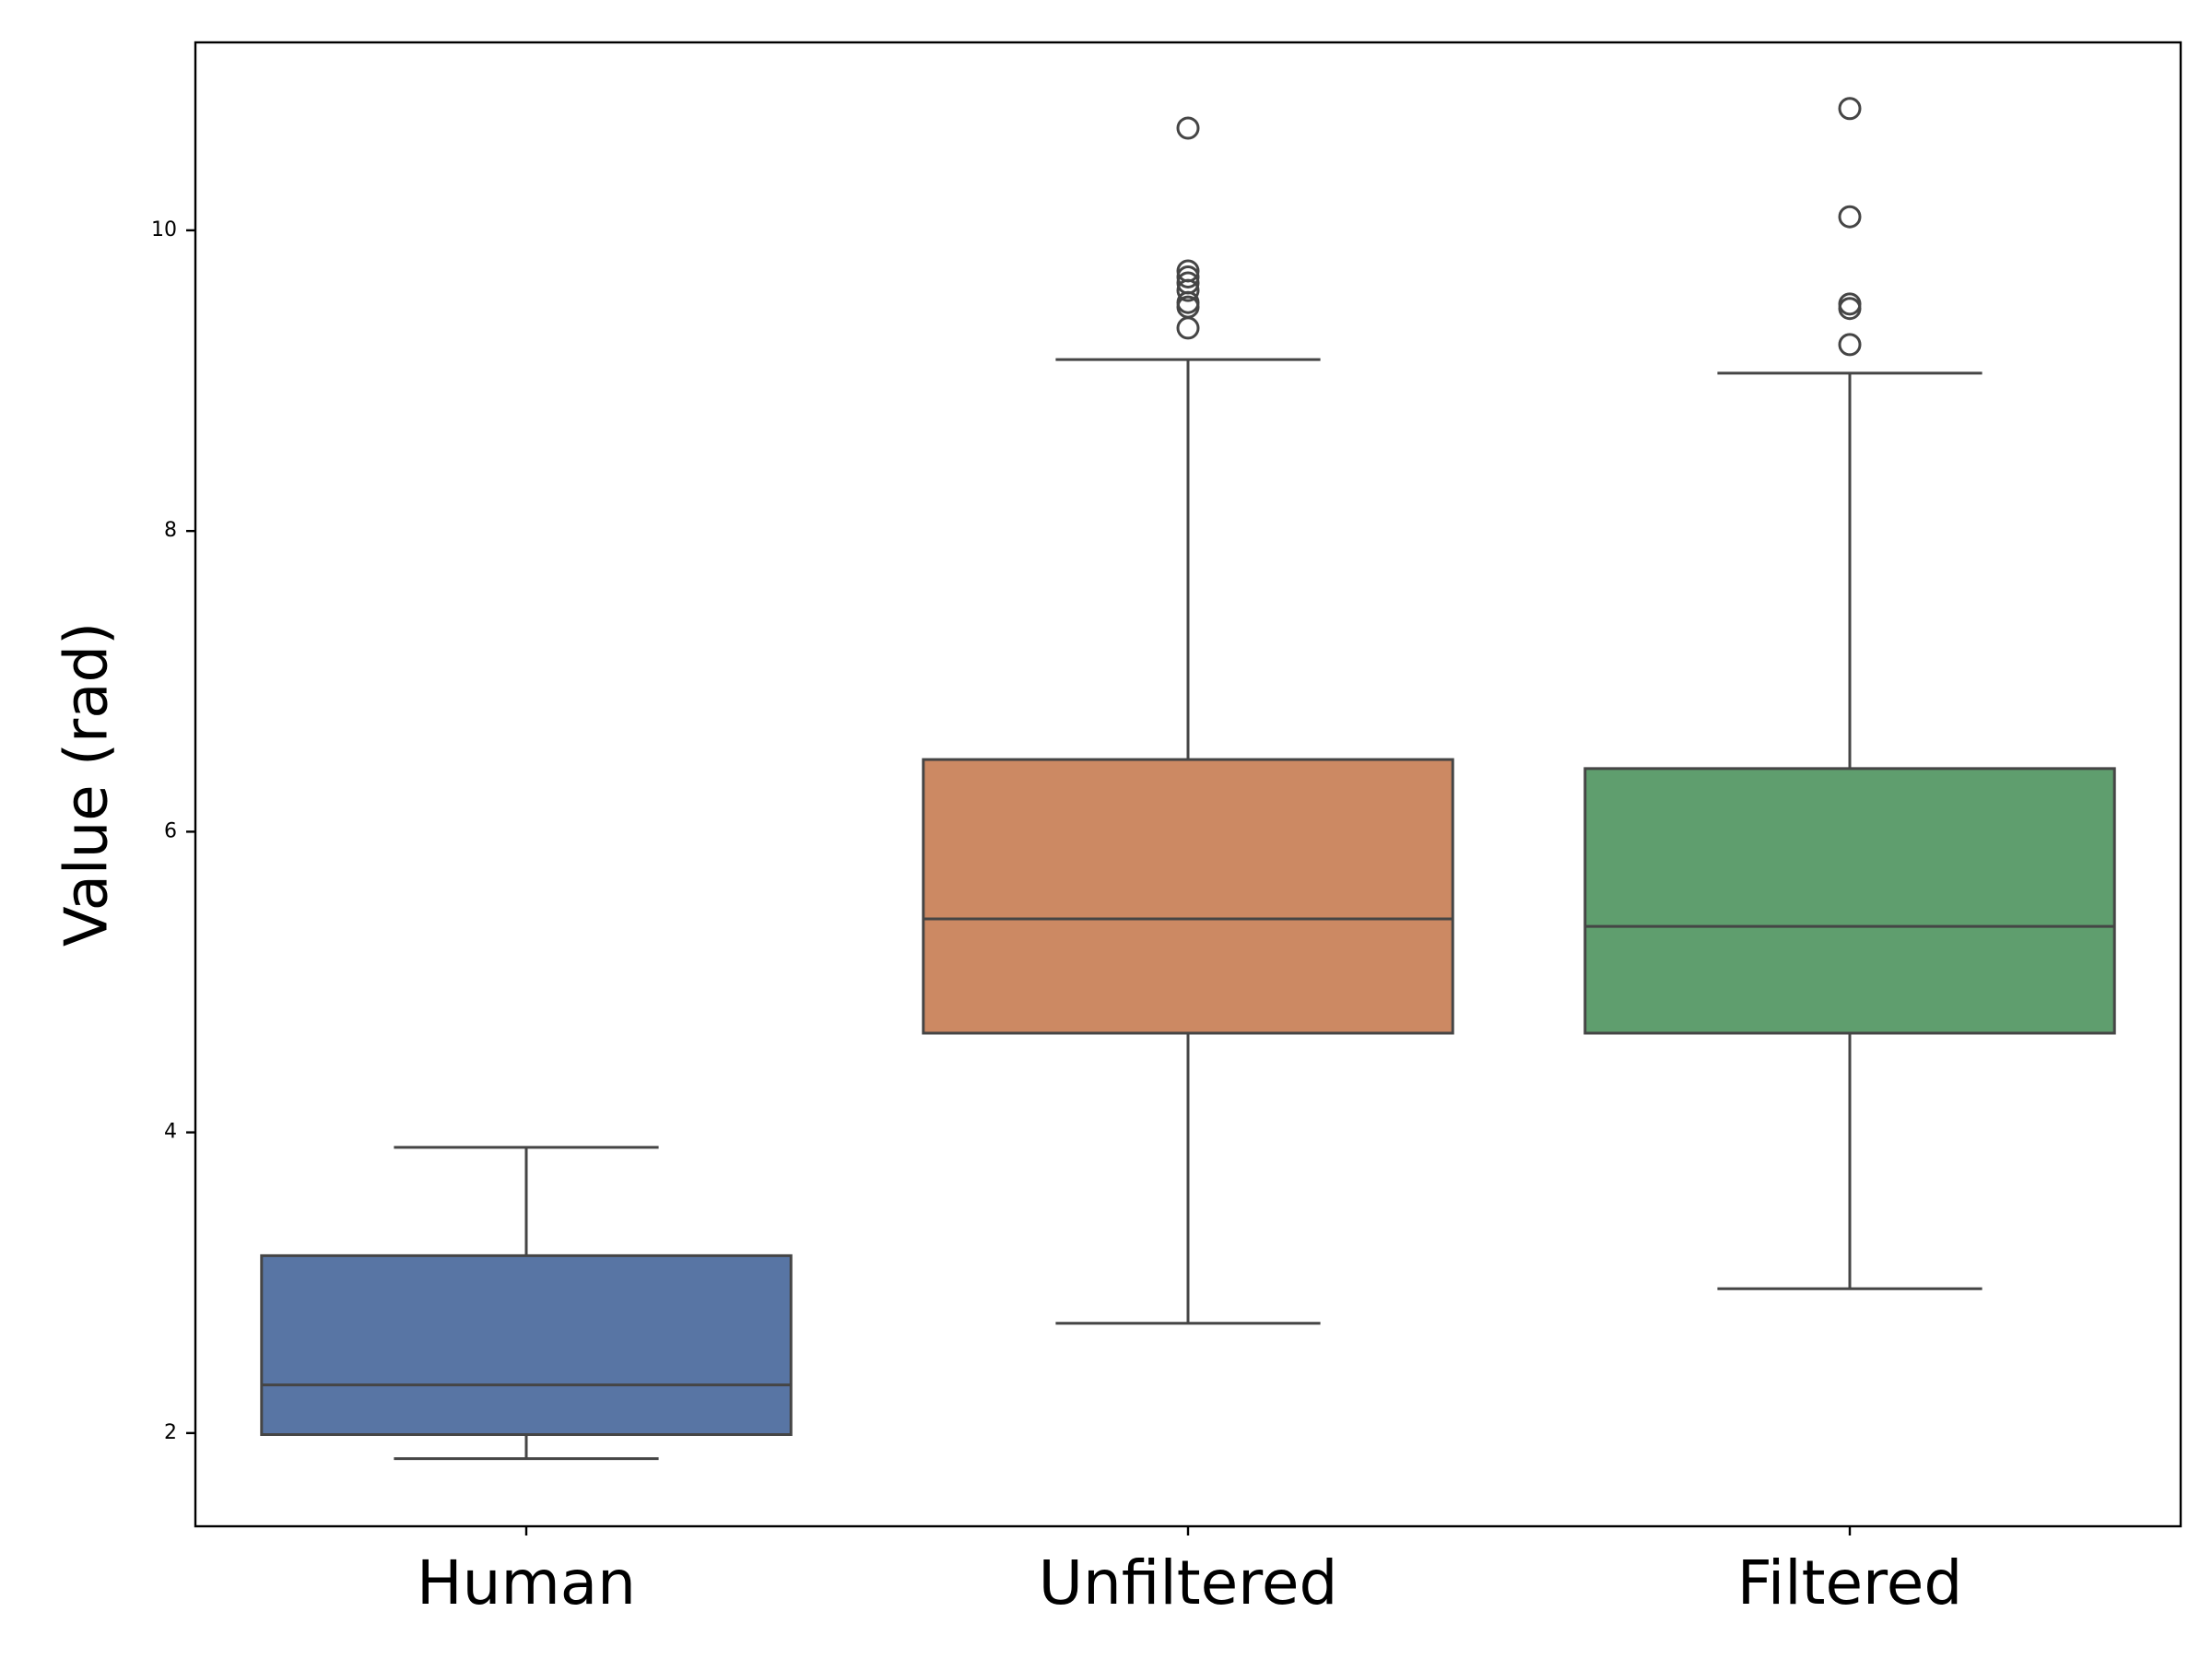 The image size is (2212, 1659). I want to click on x-tick-label: Filtered, so click(1850, 1582).